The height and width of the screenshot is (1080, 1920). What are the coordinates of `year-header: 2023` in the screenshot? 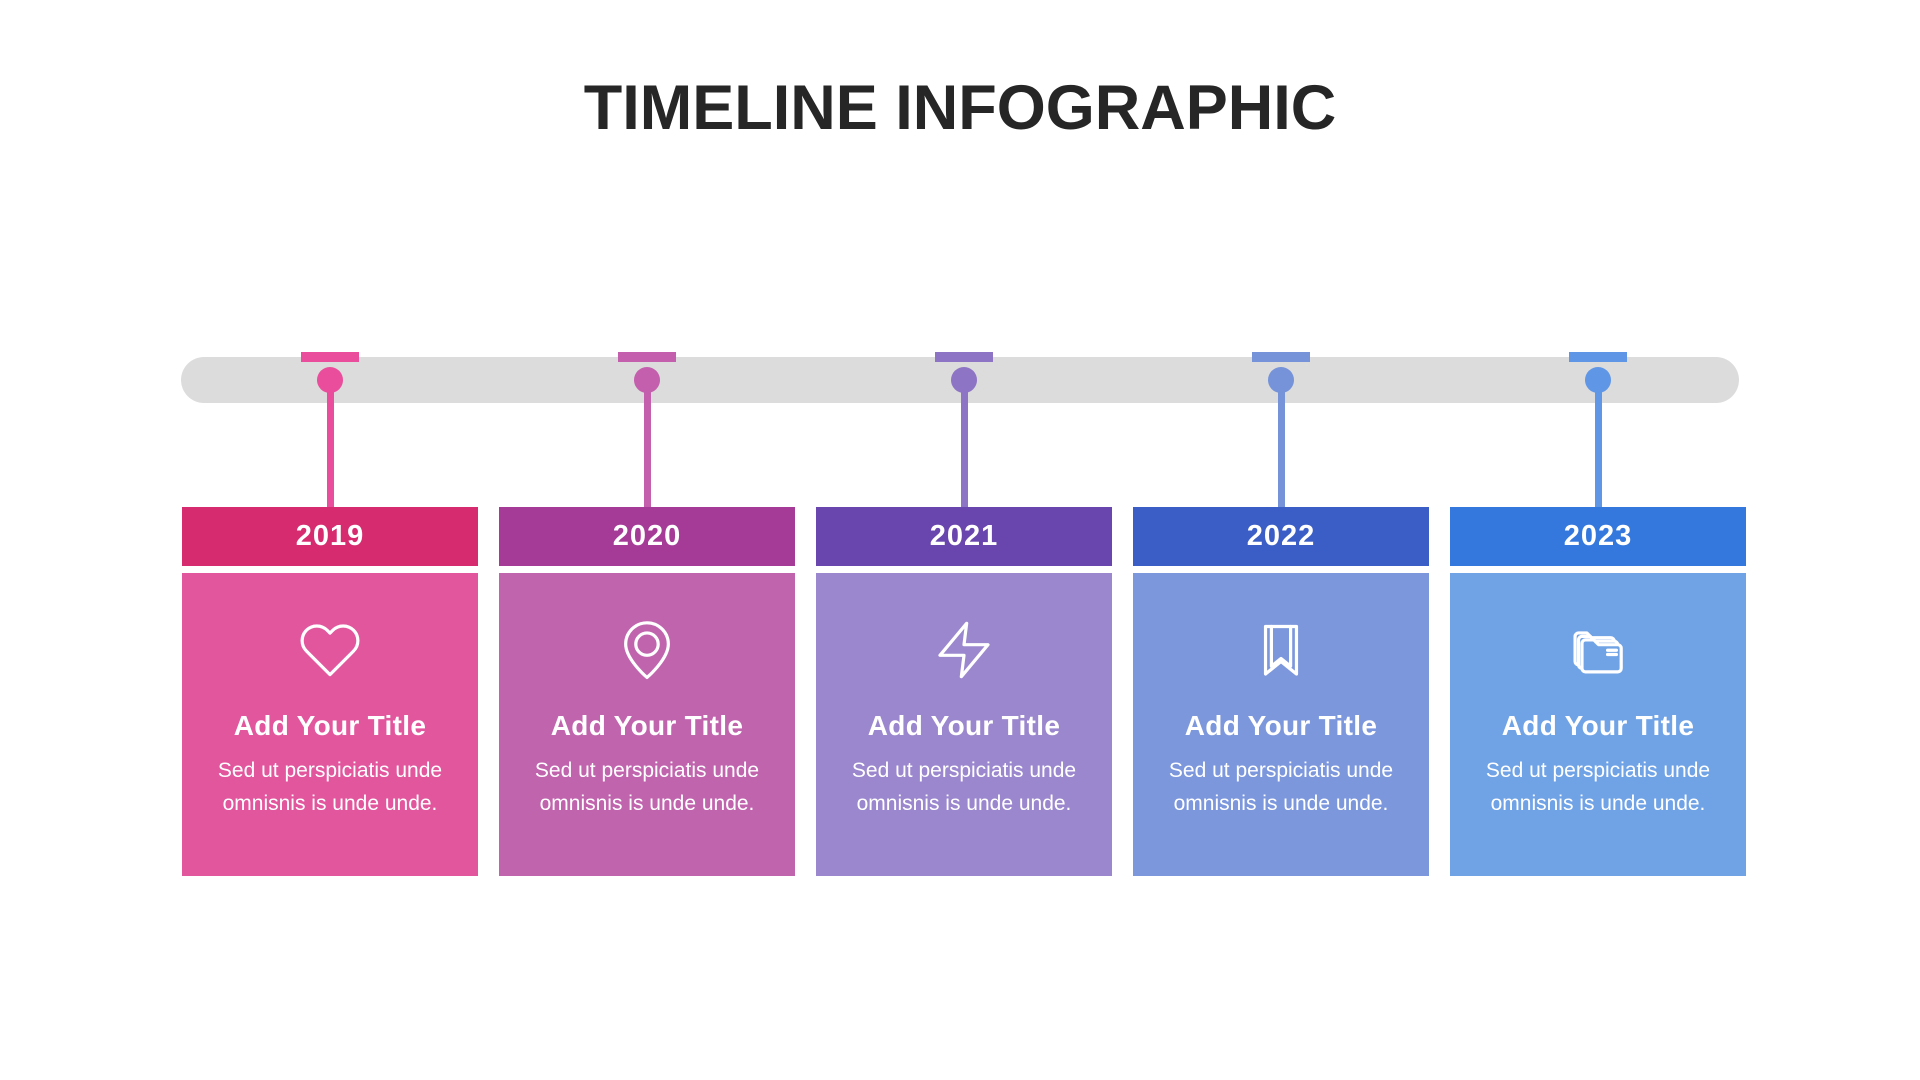 It's located at (1598, 536).